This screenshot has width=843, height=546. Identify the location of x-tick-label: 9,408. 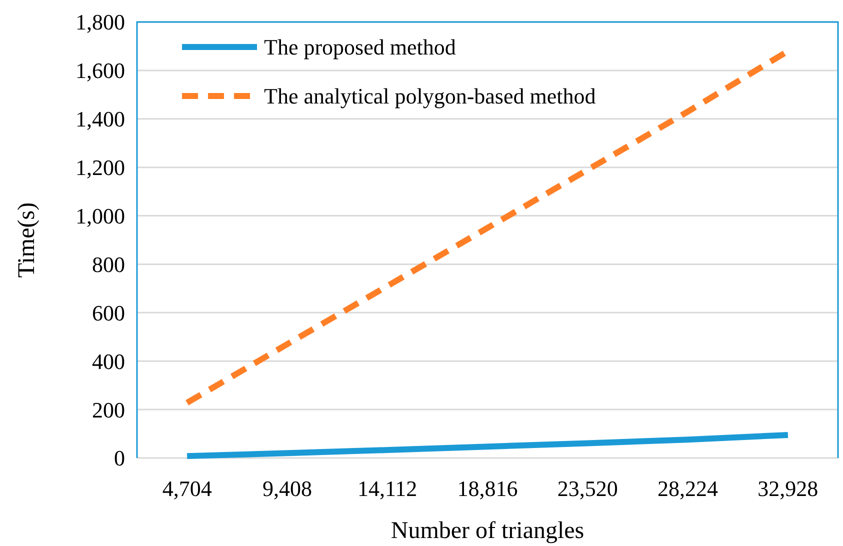
(287, 488).